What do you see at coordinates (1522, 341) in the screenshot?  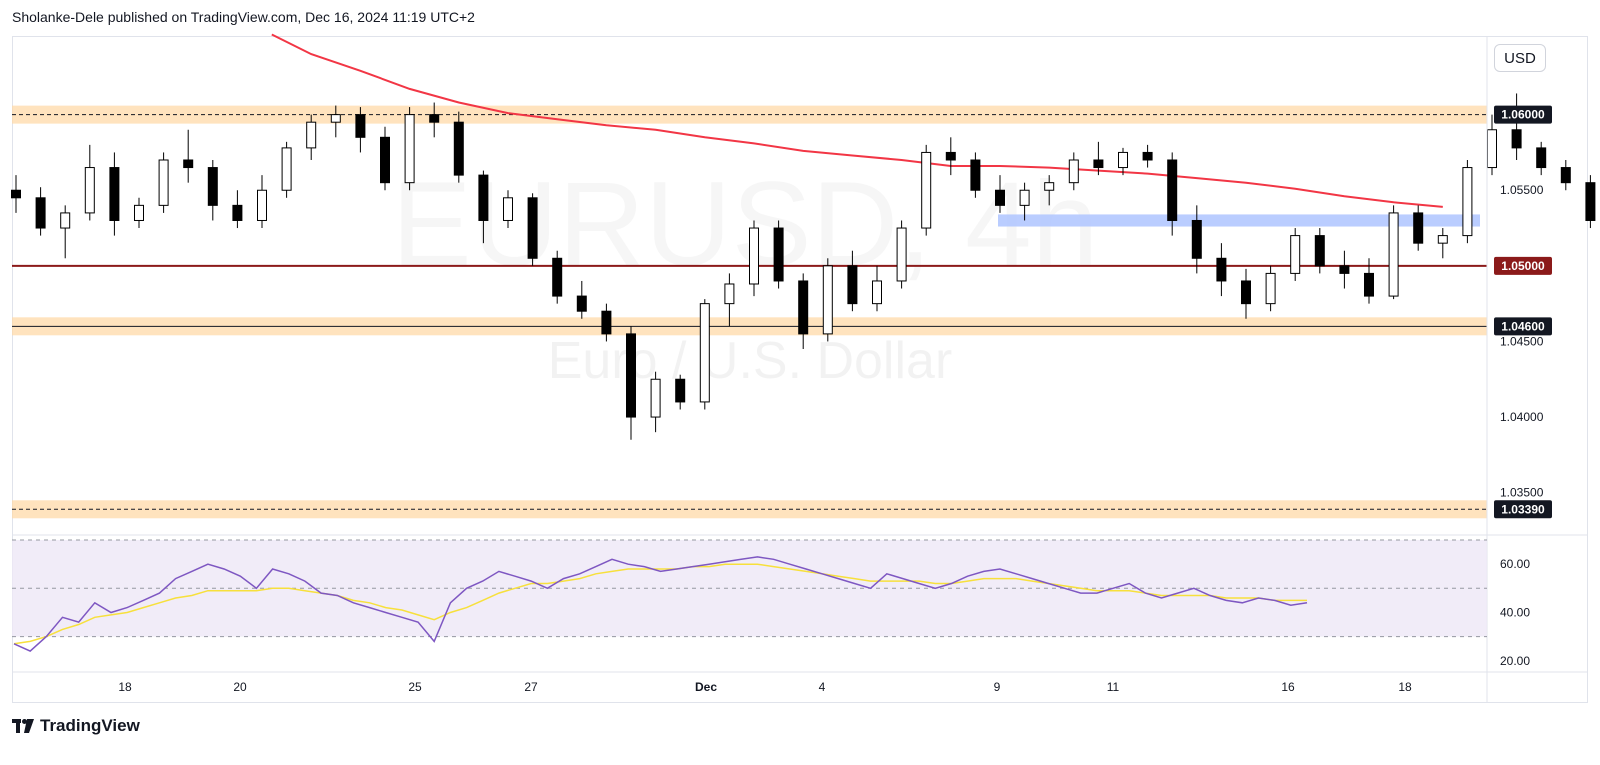 I see `price-tick-label: 1.04500` at bounding box center [1522, 341].